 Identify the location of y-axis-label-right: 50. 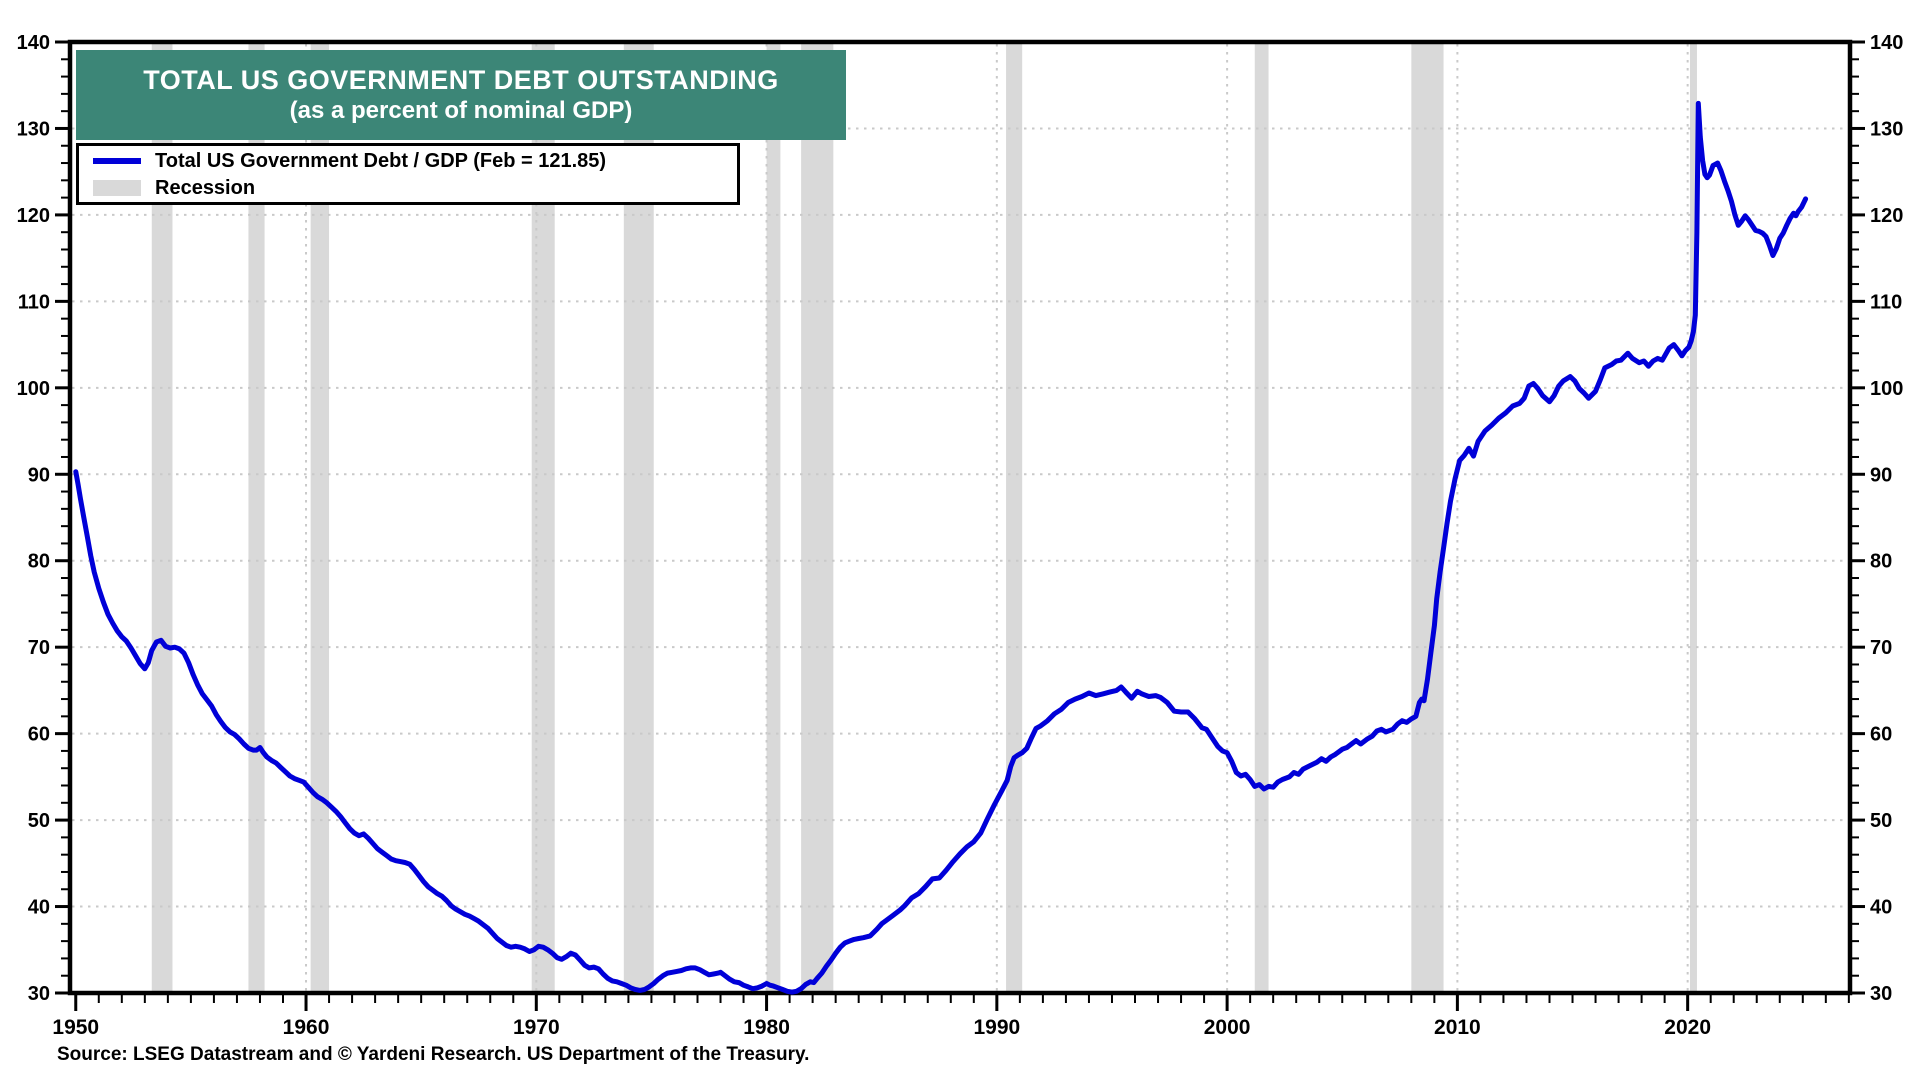
(1881, 821).